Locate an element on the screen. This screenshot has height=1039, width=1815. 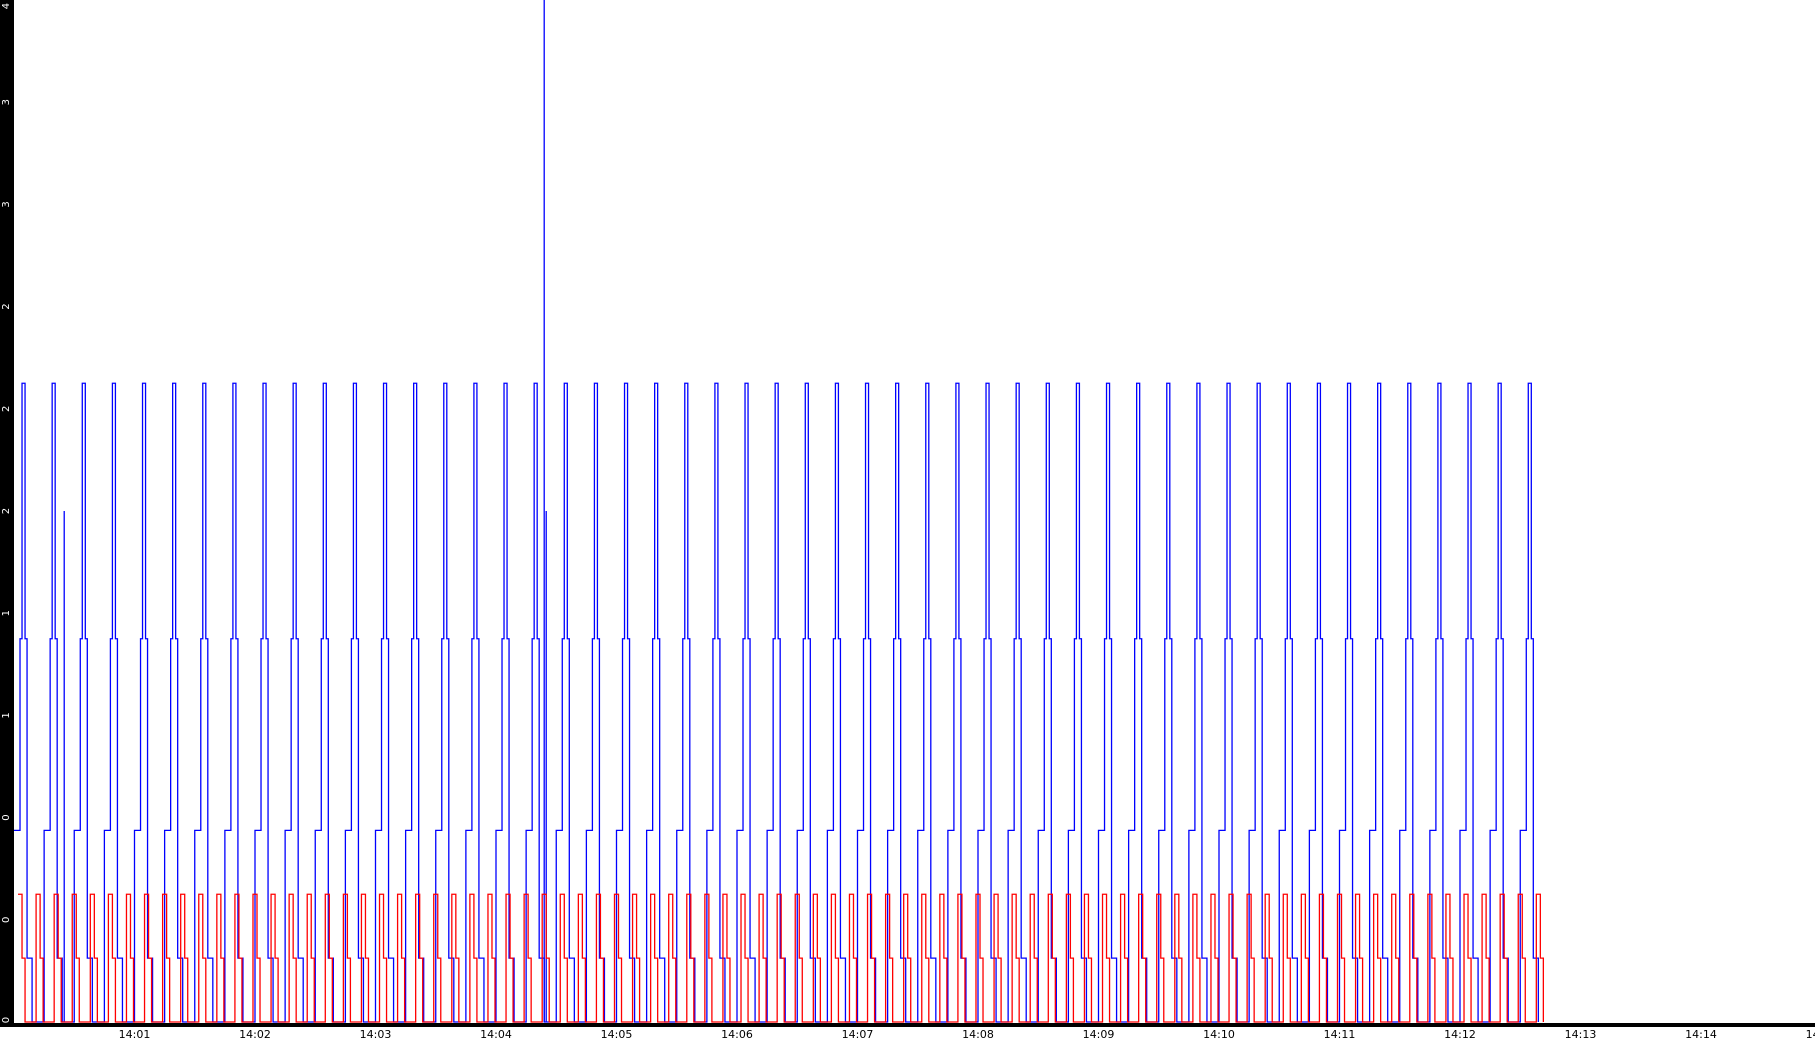
y-tick-label: 4 is located at coordinates (6, 6).